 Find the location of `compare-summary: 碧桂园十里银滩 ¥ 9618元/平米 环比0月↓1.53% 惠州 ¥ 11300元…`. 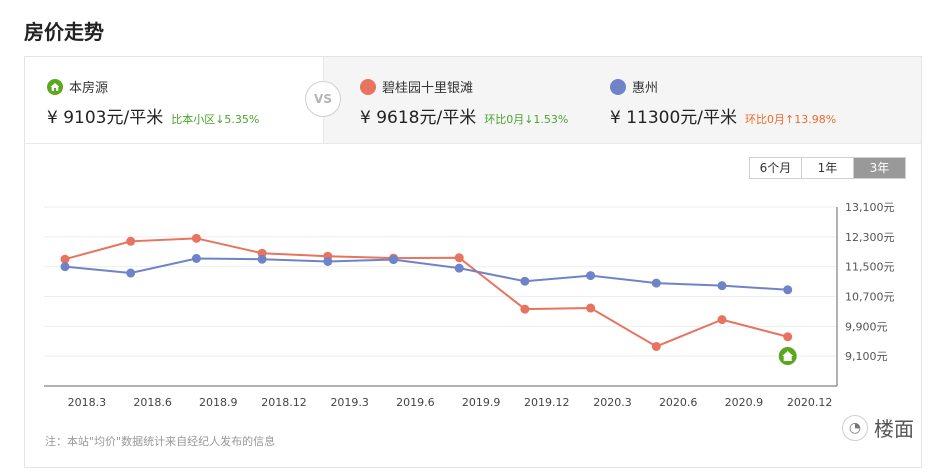

compare-summary: 碧桂园十里银滩 ¥ 9618元/平米 环比0月↓1.53% 惠州 ¥ 11300元… is located at coordinates (622, 100).